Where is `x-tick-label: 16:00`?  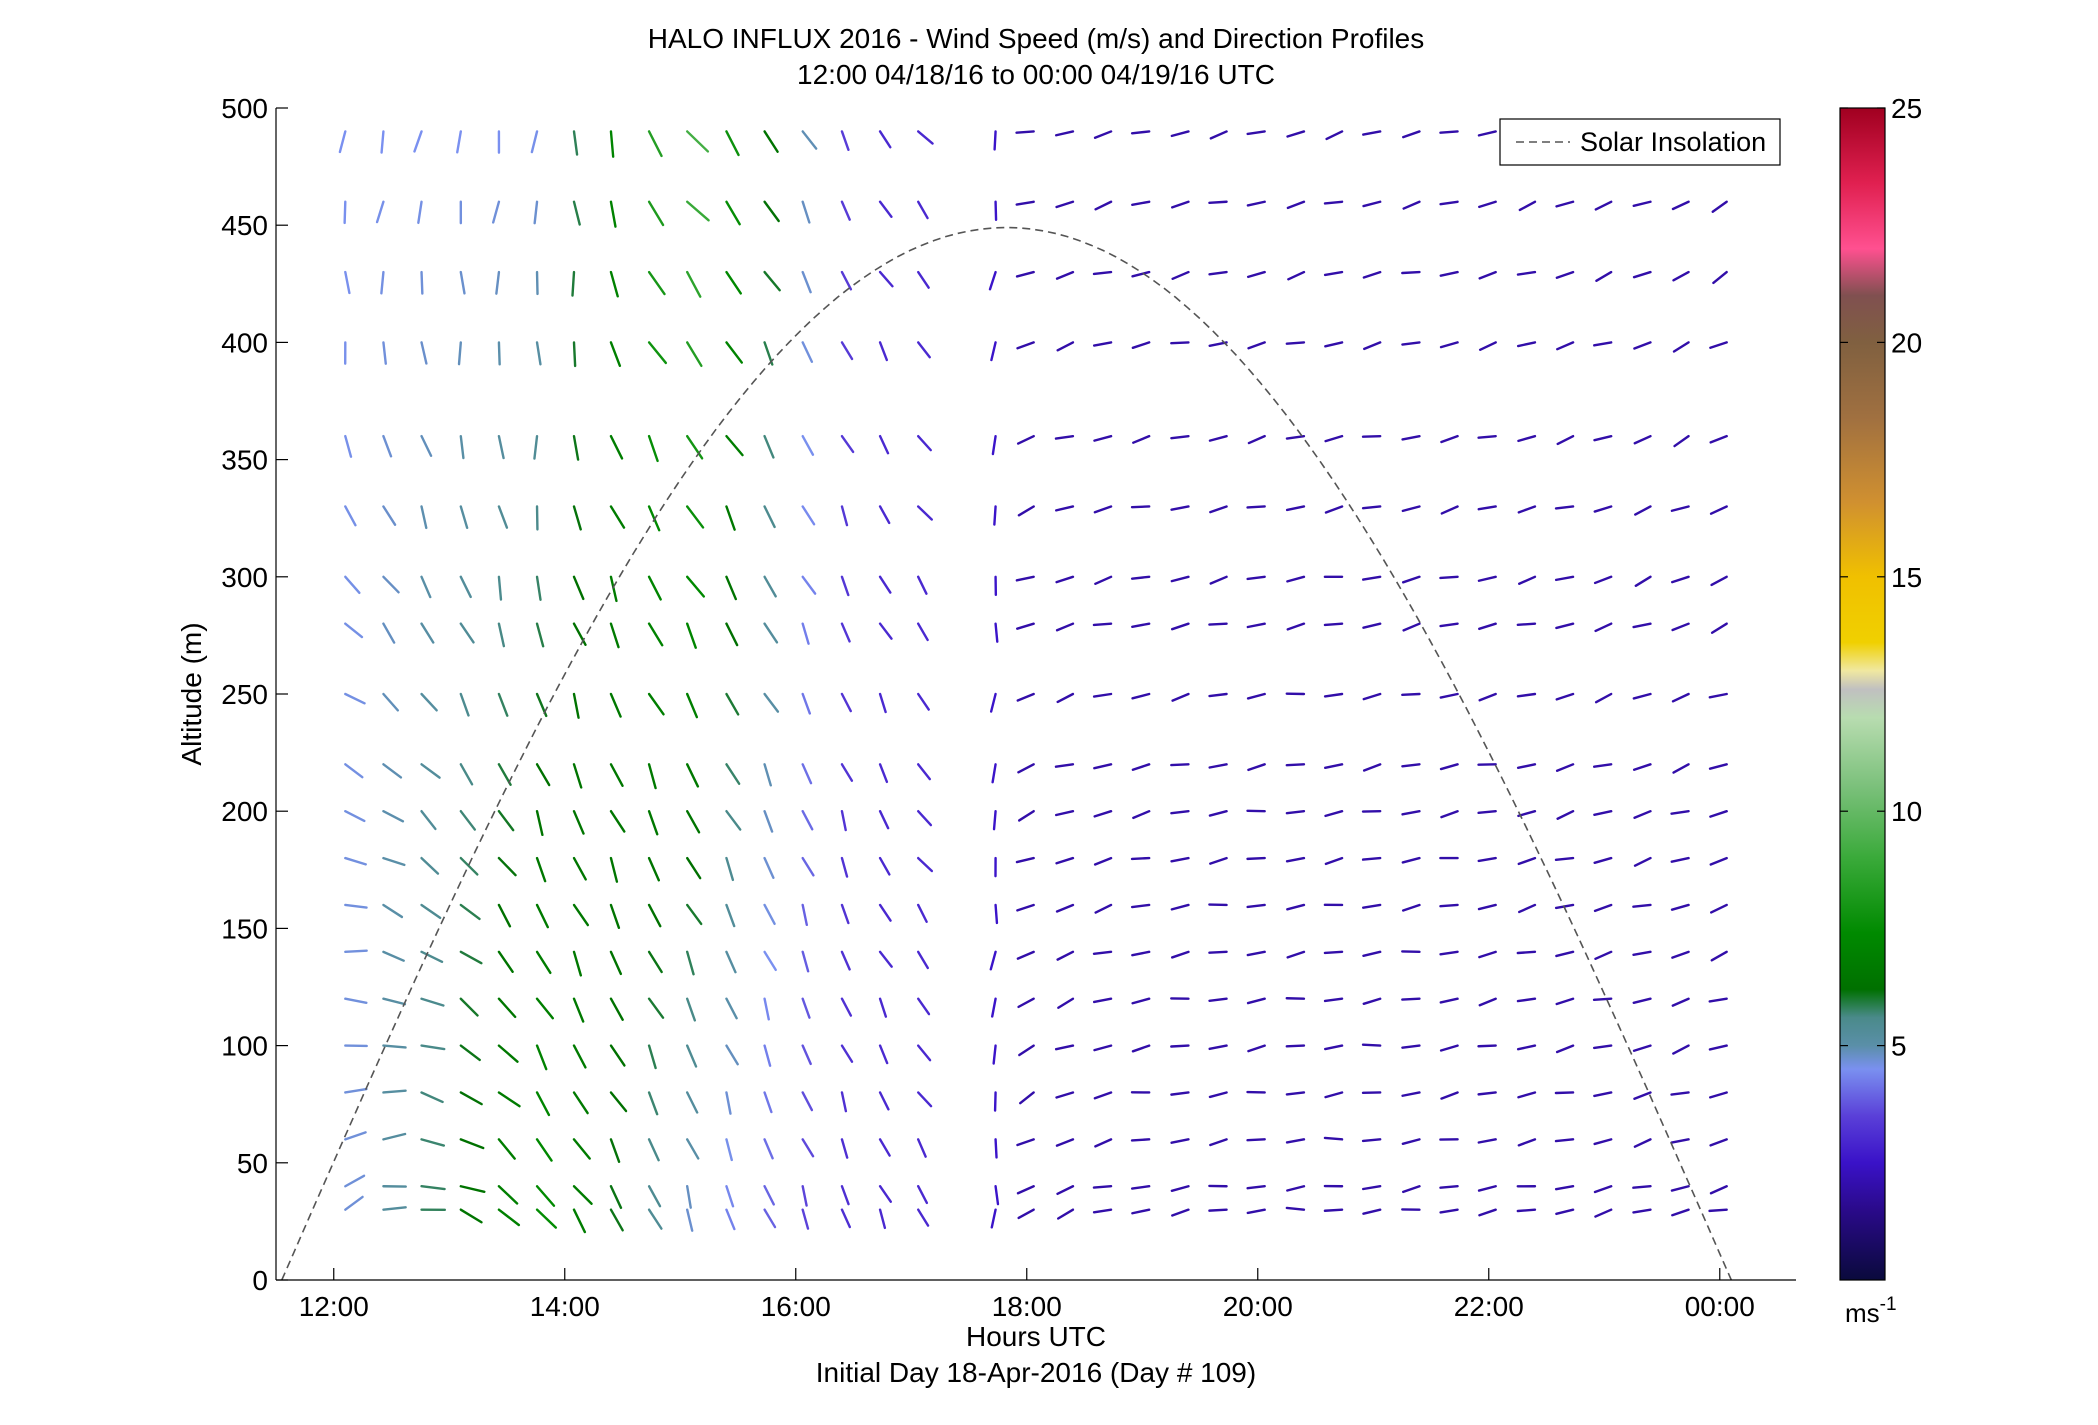
x-tick-label: 16:00 is located at coordinates (796, 1306).